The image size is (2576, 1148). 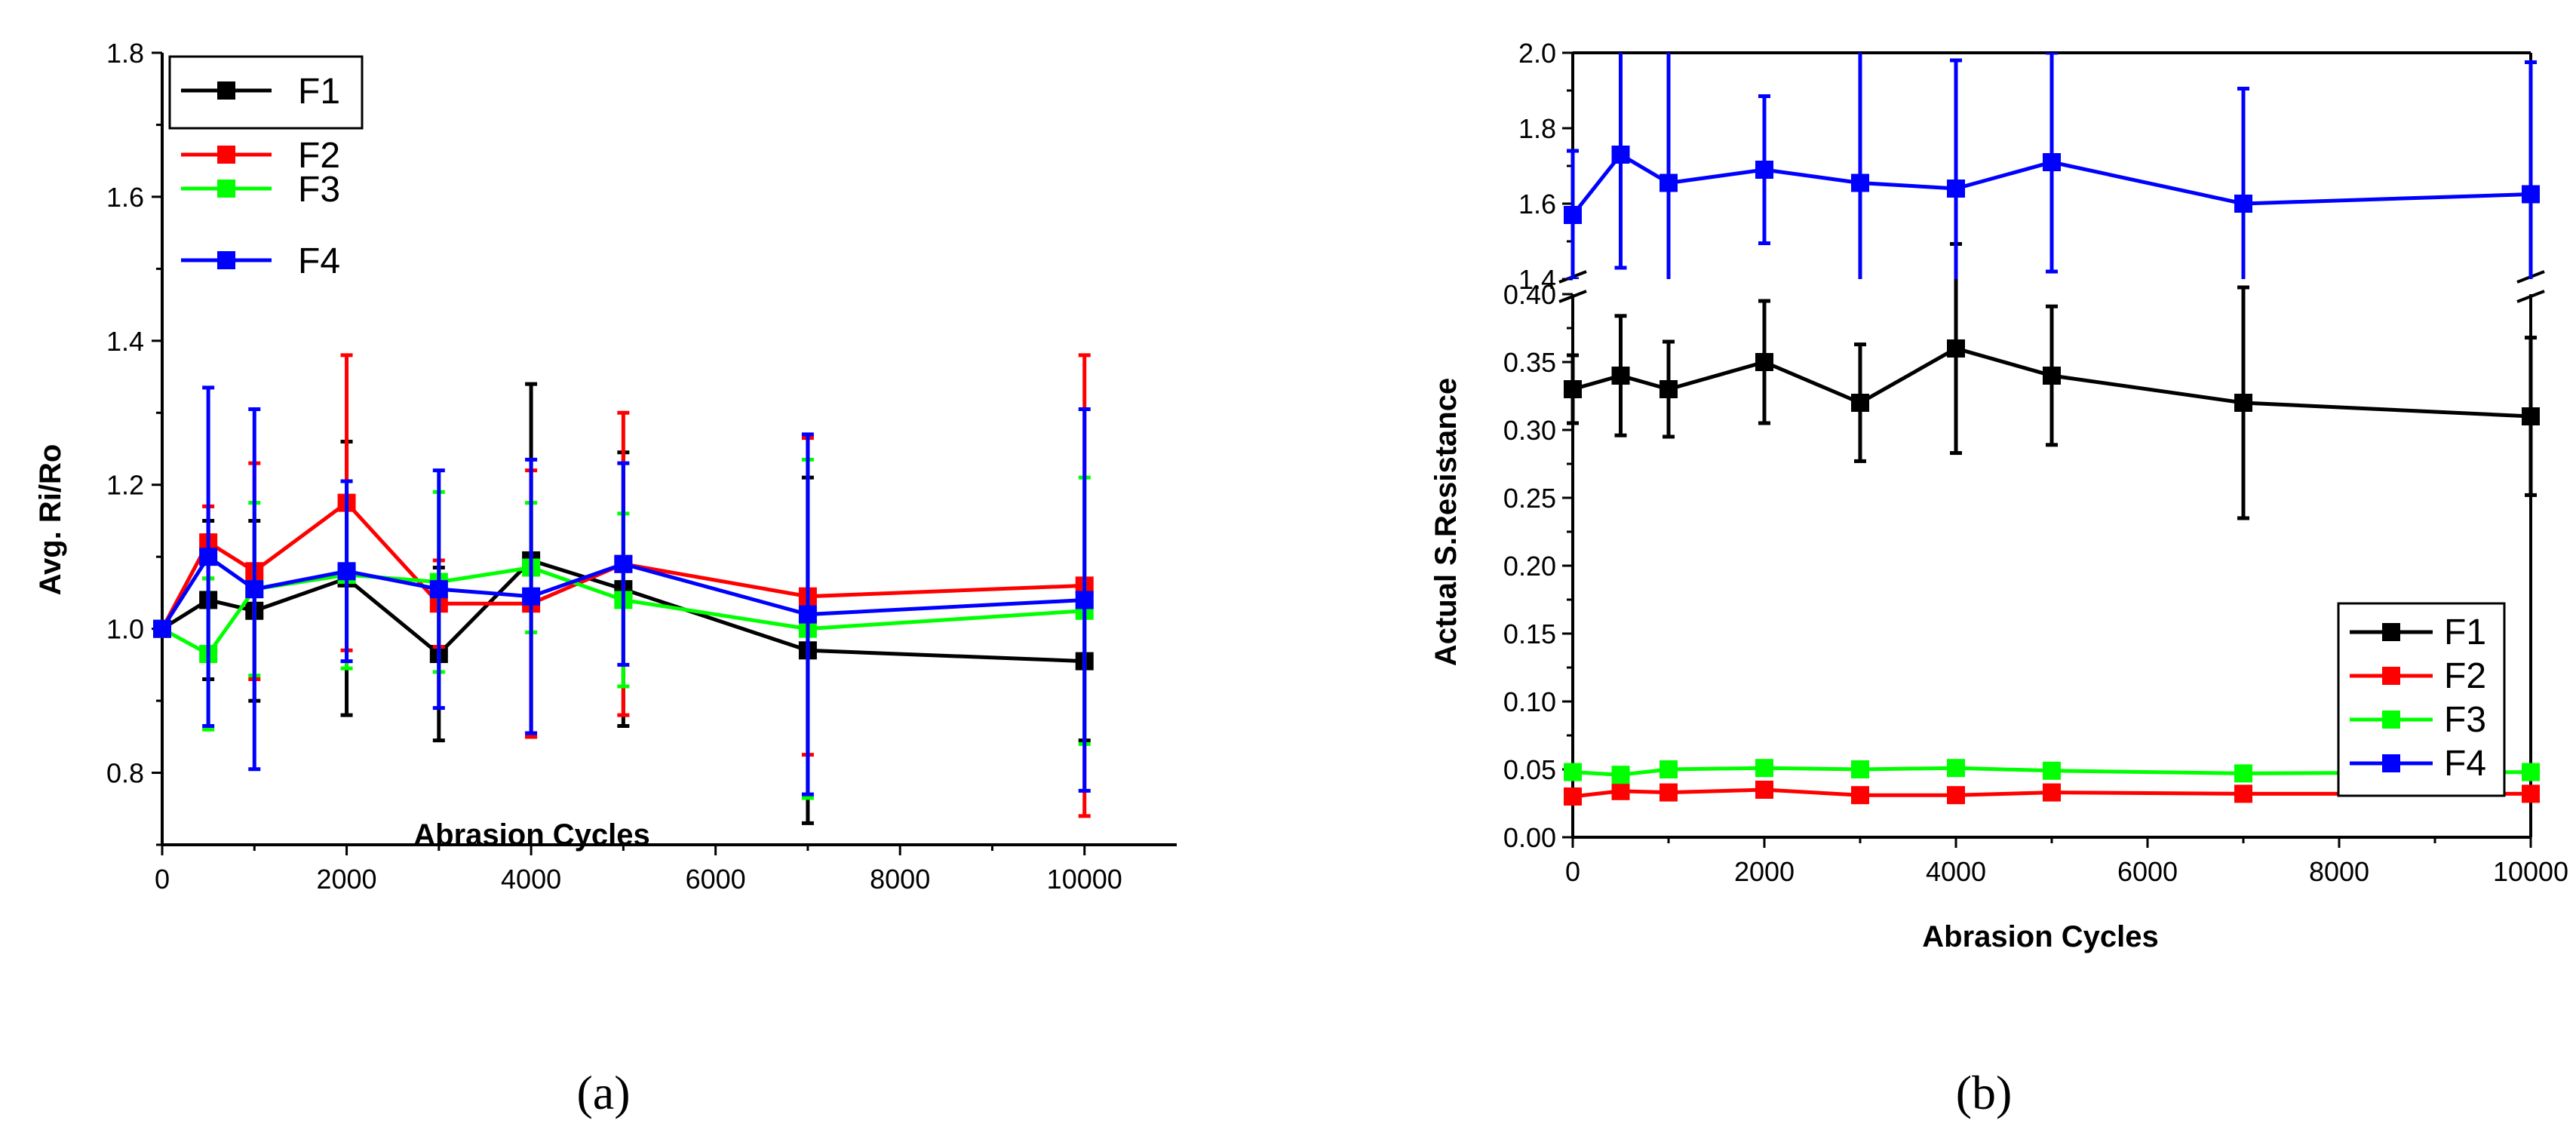 What do you see at coordinates (1529, 634) in the screenshot?
I see `panel-b-y-tick-label: 0.15` at bounding box center [1529, 634].